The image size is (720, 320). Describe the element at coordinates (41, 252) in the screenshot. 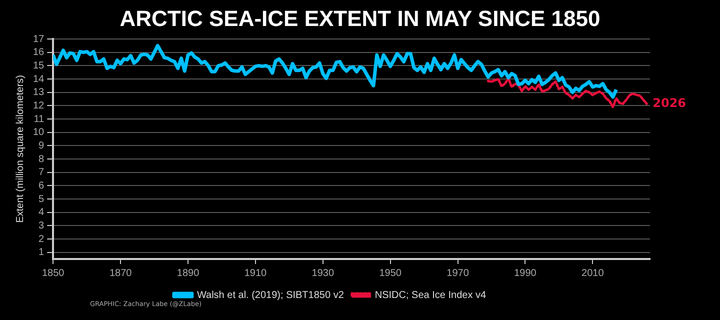

I see `y-tick-label: 1` at that location.